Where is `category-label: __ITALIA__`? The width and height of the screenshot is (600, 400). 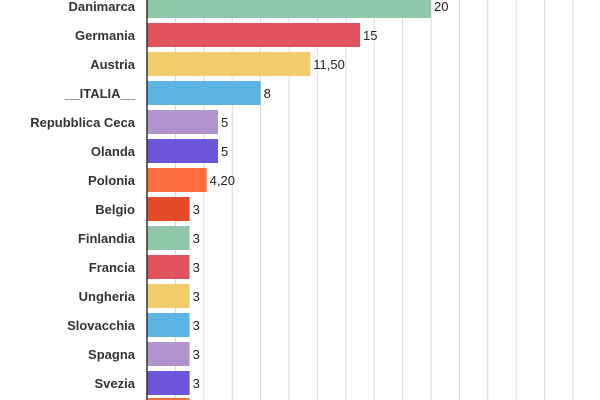
category-label: __ITALIA__ is located at coordinates (100, 93).